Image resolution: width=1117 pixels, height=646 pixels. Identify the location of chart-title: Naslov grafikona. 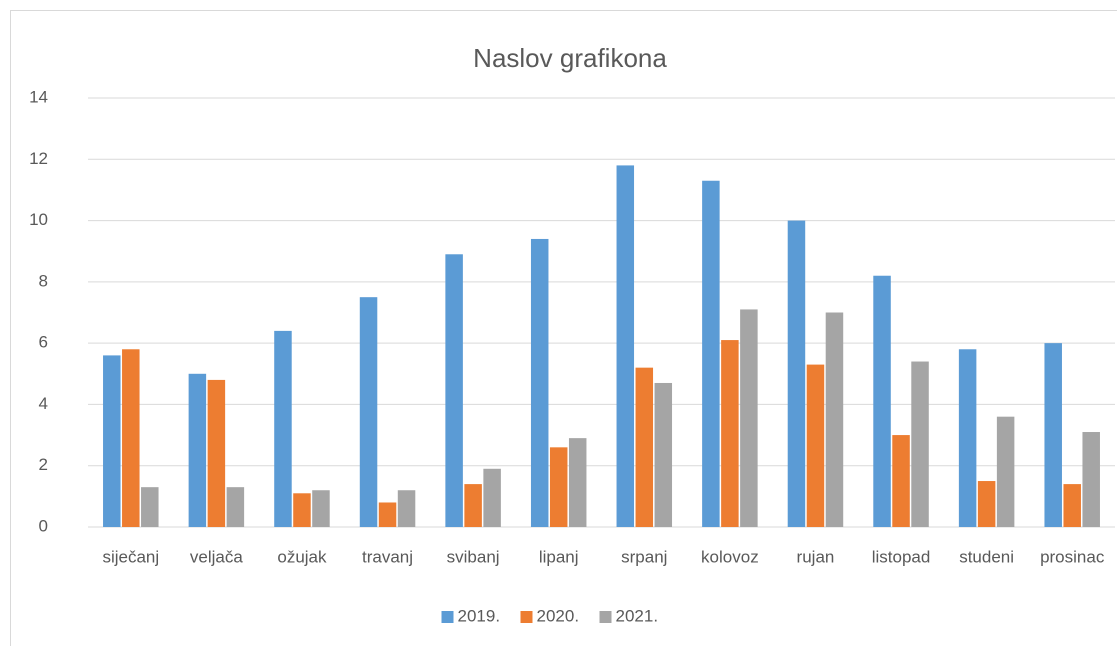
(570, 58).